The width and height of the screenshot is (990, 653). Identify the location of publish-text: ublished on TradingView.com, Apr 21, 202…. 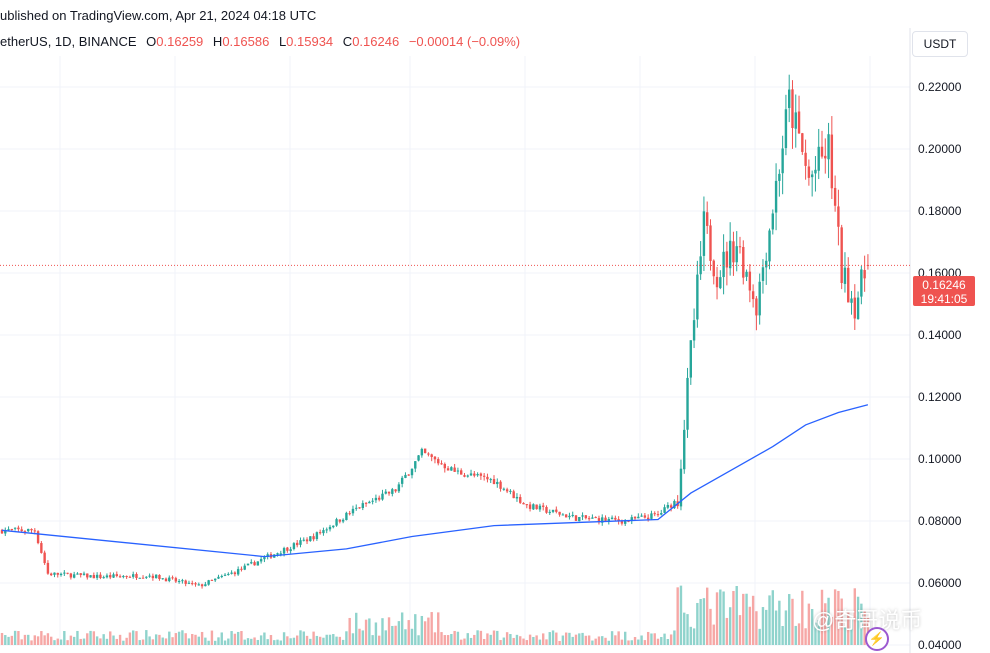
(158, 15).